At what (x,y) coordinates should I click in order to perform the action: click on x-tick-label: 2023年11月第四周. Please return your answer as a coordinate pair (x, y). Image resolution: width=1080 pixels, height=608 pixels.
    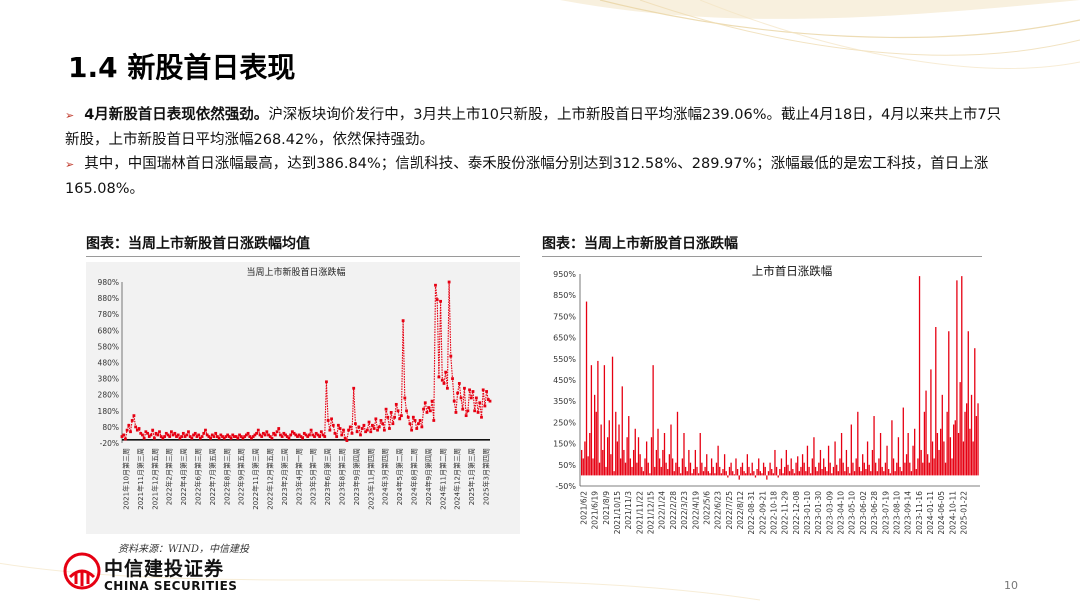
    Looking at the image, I should click on (370, 479).